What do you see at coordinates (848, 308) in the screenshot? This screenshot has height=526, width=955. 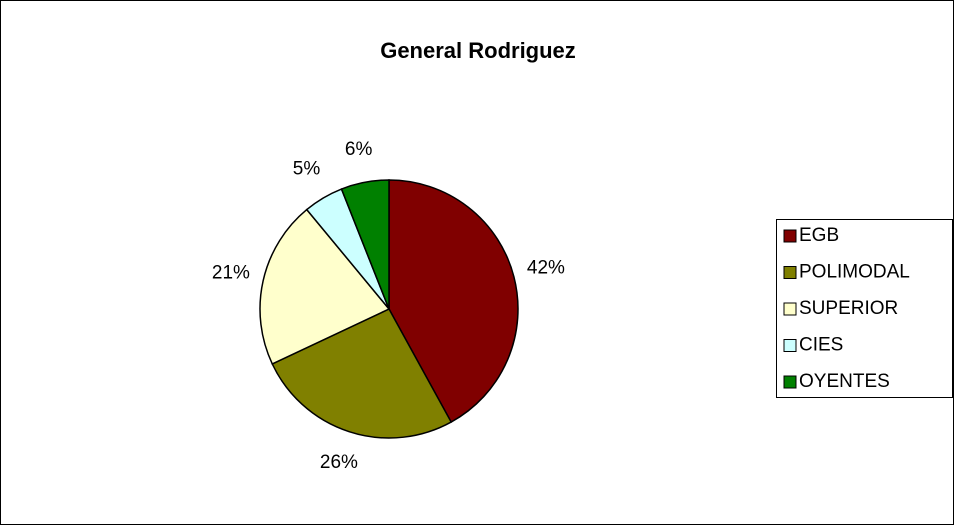 I see `legend-label: SUPERIOR` at bounding box center [848, 308].